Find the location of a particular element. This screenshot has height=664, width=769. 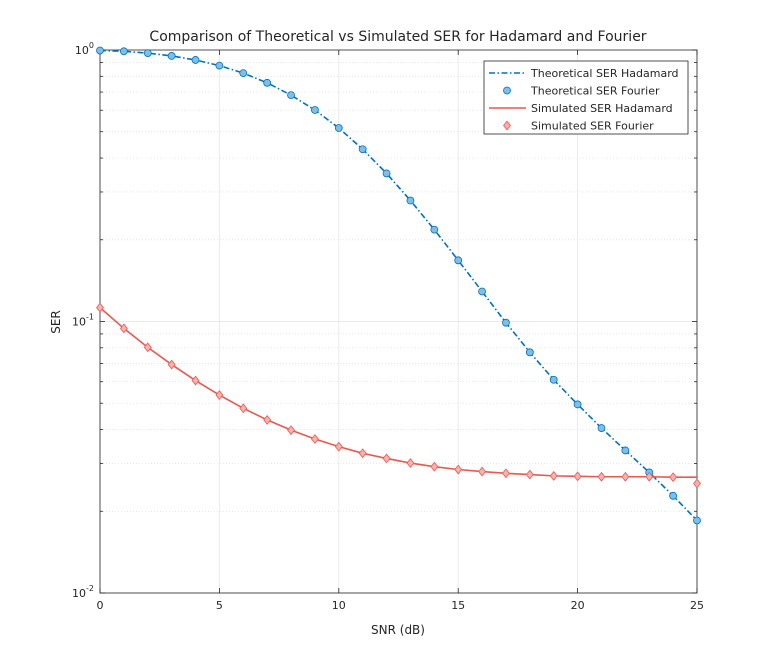

x-tick-label: 10 is located at coordinates (339, 605).